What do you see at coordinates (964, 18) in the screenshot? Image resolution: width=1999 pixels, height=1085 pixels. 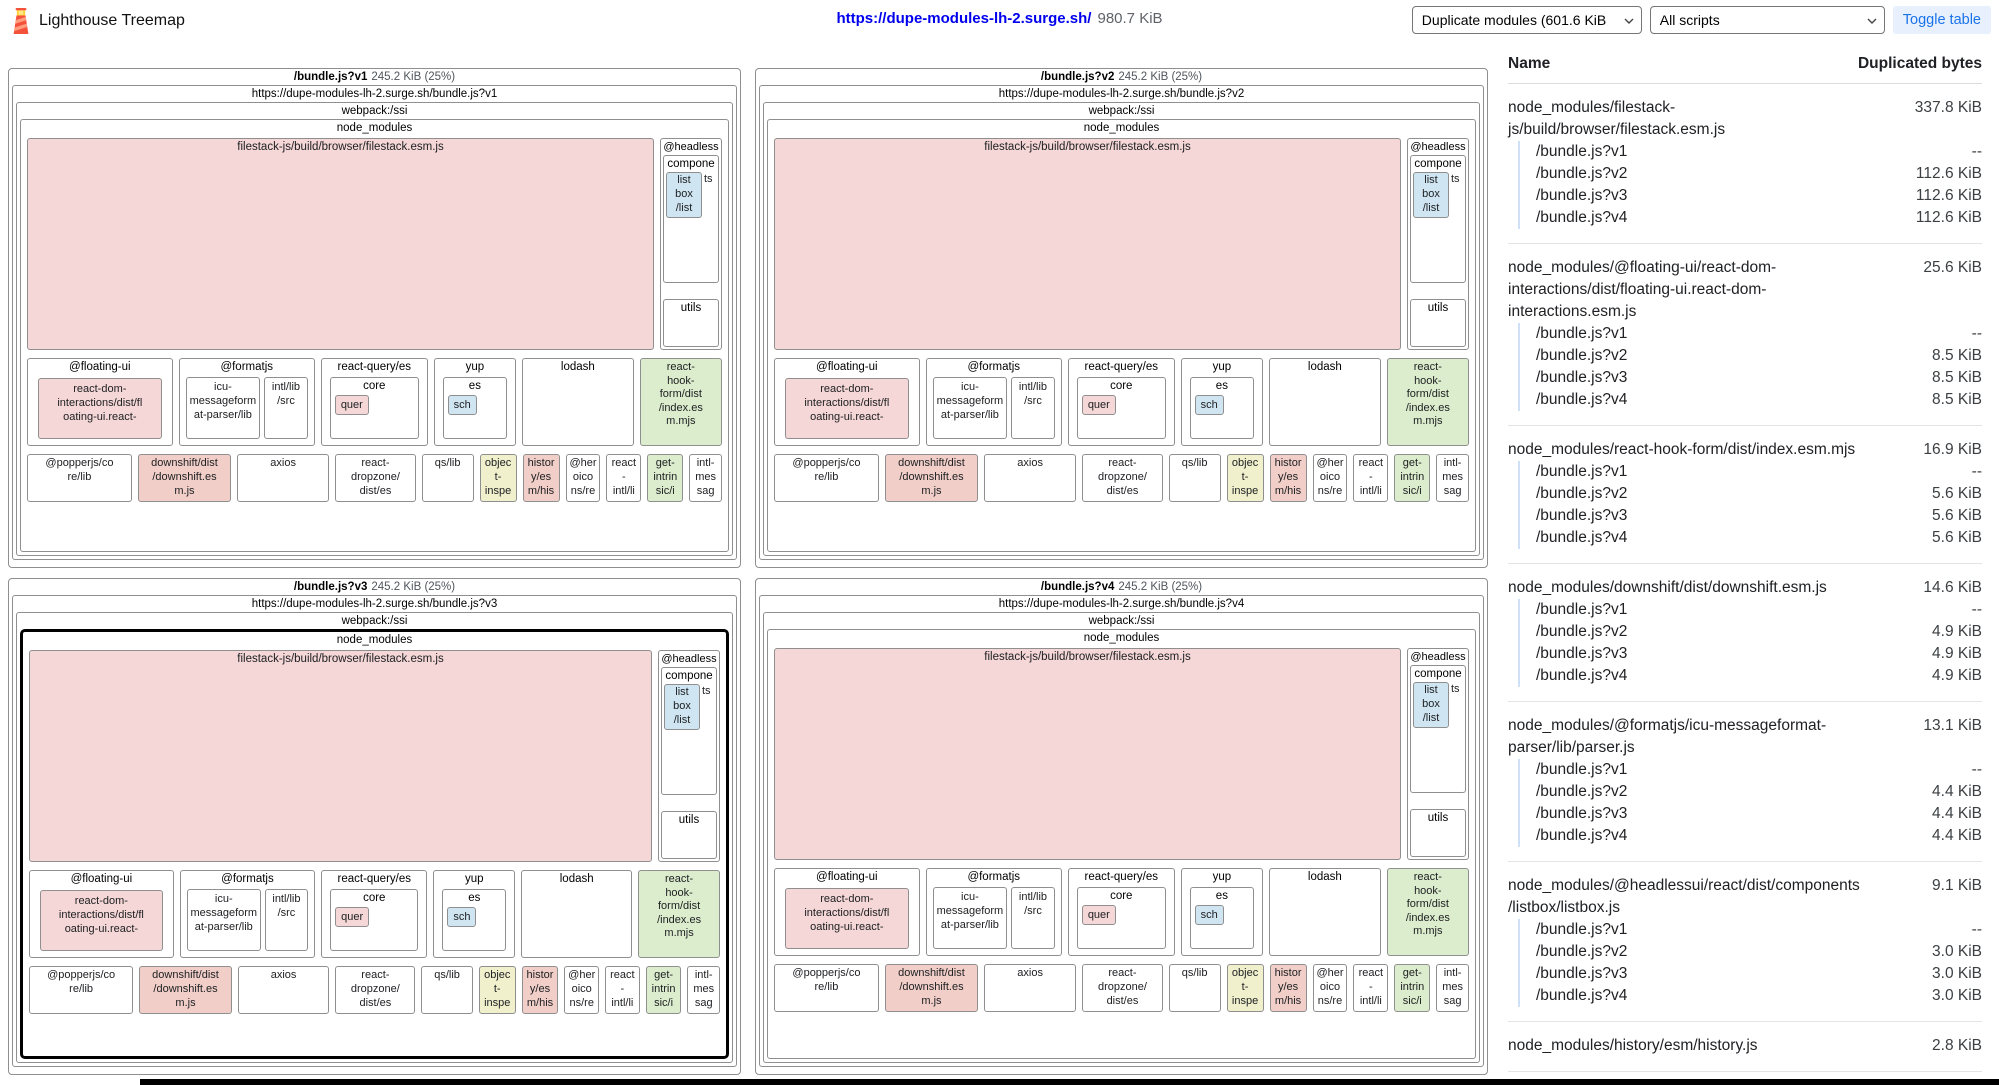 I see `site-url-link: https://dupe-modules-lh-2.surge.sh/` at bounding box center [964, 18].